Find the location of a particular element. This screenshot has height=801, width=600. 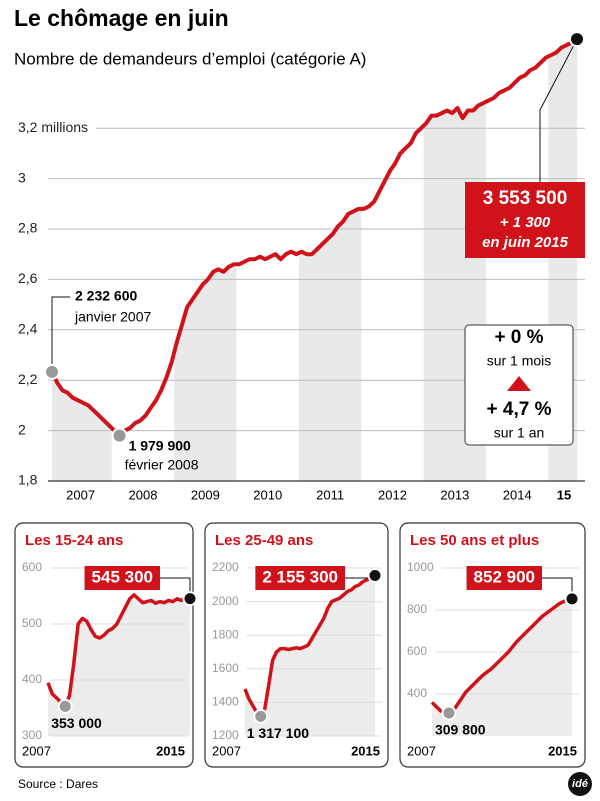

y-tick-label: 500 is located at coordinates (32, 623).